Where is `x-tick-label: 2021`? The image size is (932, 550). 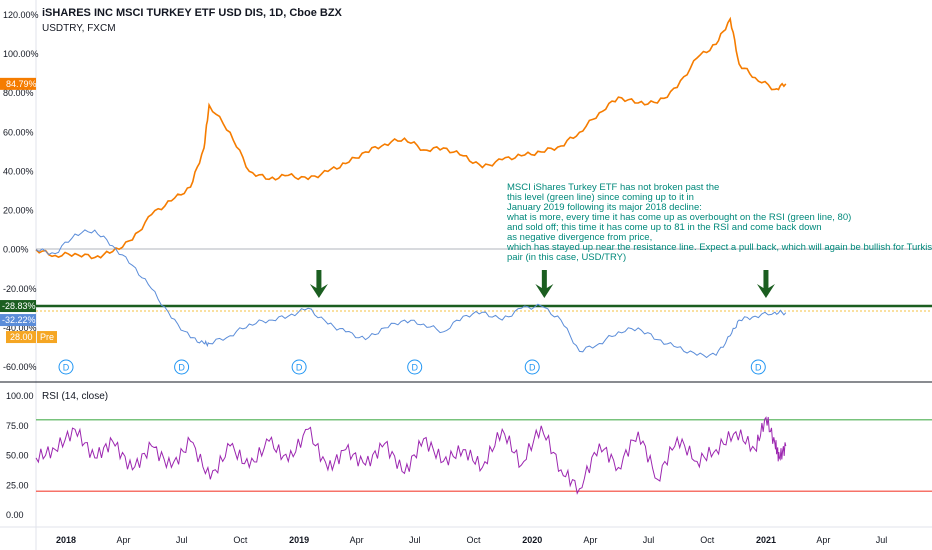
x-tick-label: 2021 is located at coordinates (766, 540).